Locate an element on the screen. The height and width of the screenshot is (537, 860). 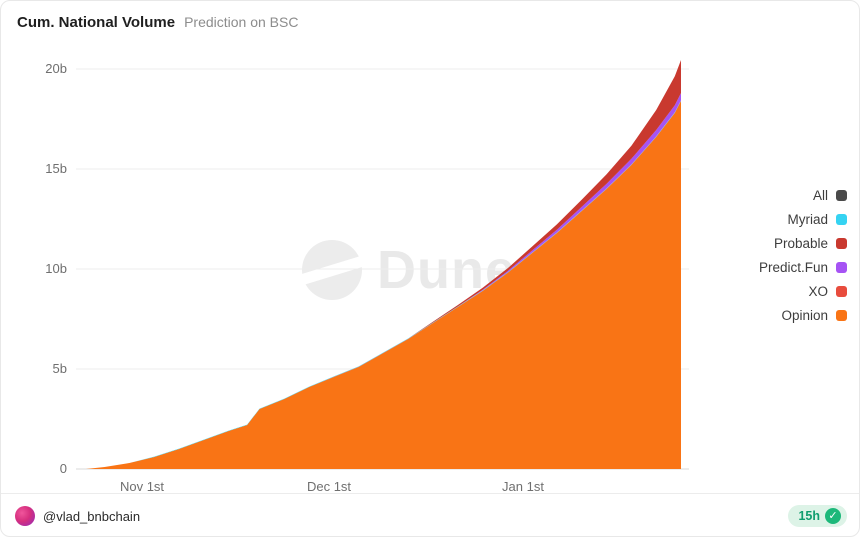
legend-item-myriad: Myriad is located at coordinates (803, 219).